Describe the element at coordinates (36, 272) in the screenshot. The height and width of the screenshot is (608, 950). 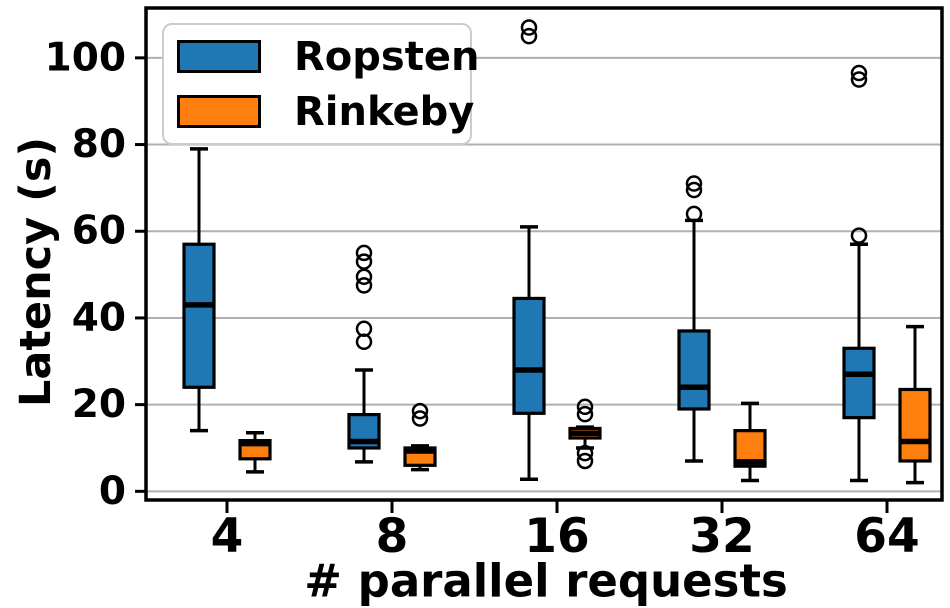
I see `y-axis-label: Latency (s)` at that location.